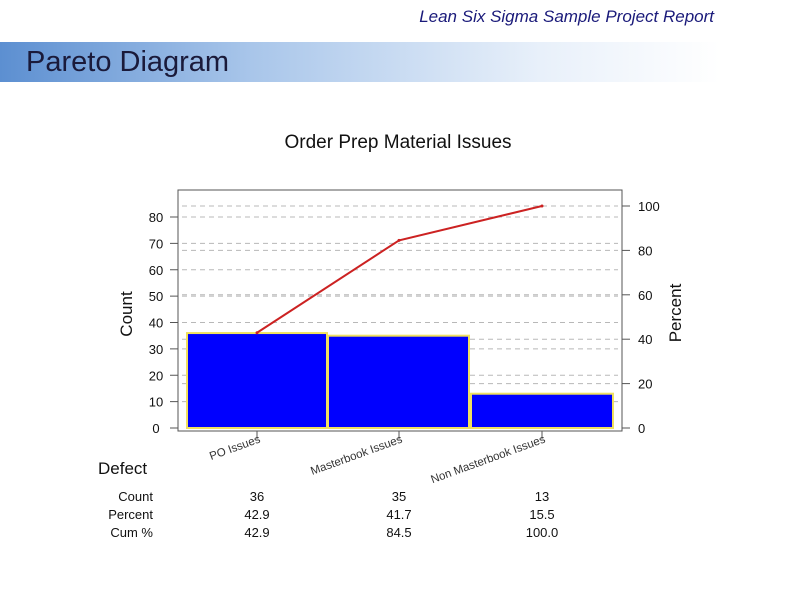  Describe the element at coordinates (645, 384) in the screenshot. I see `right-tick-label: 20` at that location.